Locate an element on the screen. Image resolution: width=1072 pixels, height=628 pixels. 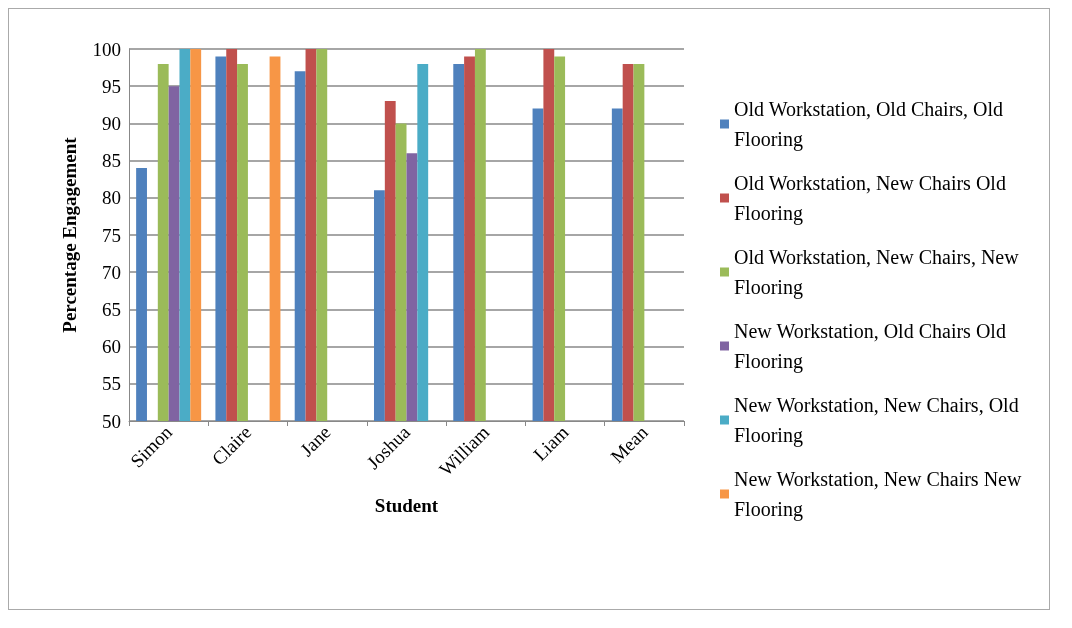
legend-label: Old Workstation, New Chairs Old Flooring is located at coordinates (872, 198).